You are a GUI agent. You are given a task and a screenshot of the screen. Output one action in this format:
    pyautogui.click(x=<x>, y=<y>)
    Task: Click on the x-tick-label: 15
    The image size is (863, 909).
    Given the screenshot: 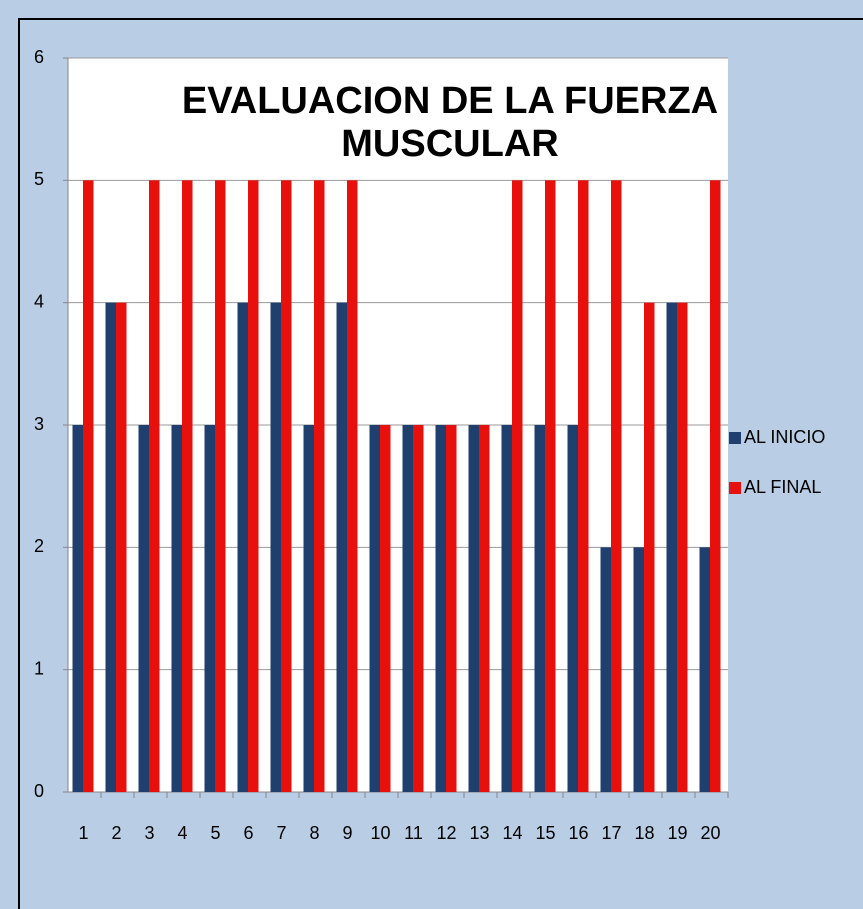 What is the action you would take?
    pyautogui.click(x=545, y=833)
    